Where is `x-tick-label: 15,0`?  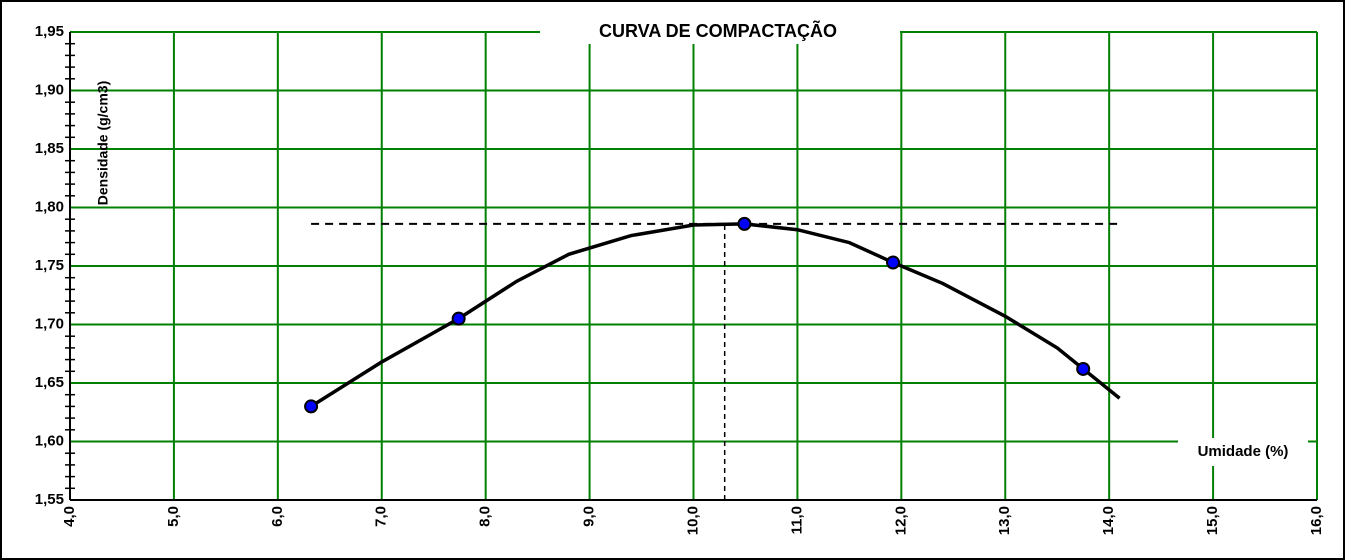
x-tick-label: 15,0 is located at coordinates (1212, 520).